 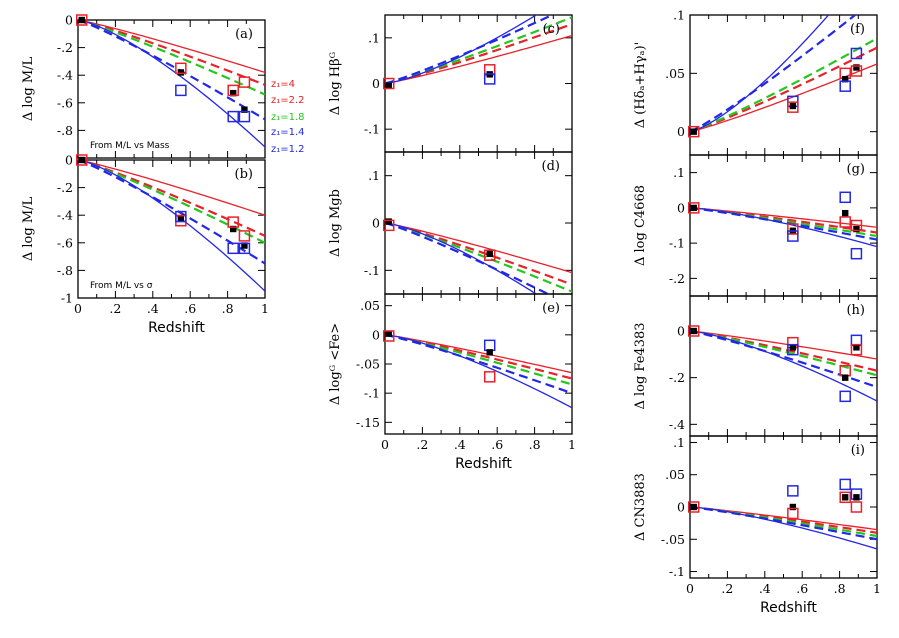 I want to click on panel-frame, so click(x=783, y=507).